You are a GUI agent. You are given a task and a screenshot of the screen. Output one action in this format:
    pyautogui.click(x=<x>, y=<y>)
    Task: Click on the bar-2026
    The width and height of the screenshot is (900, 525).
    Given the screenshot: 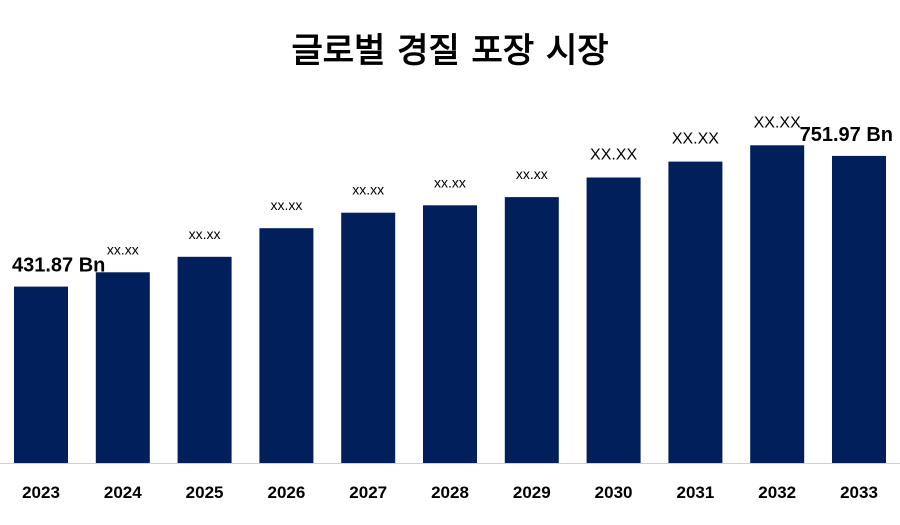 What is the action you would take?
    pyautogui.click(x=286, y=345)
    